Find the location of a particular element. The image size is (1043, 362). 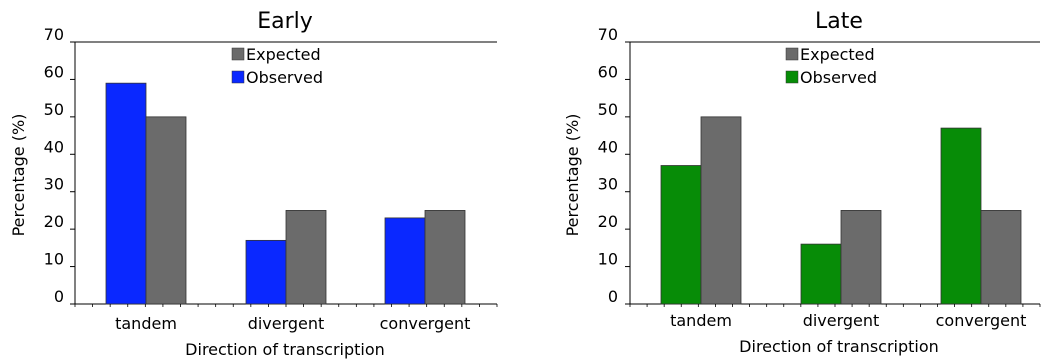

chart-title-early: Early is located at coordinates (285, 21).